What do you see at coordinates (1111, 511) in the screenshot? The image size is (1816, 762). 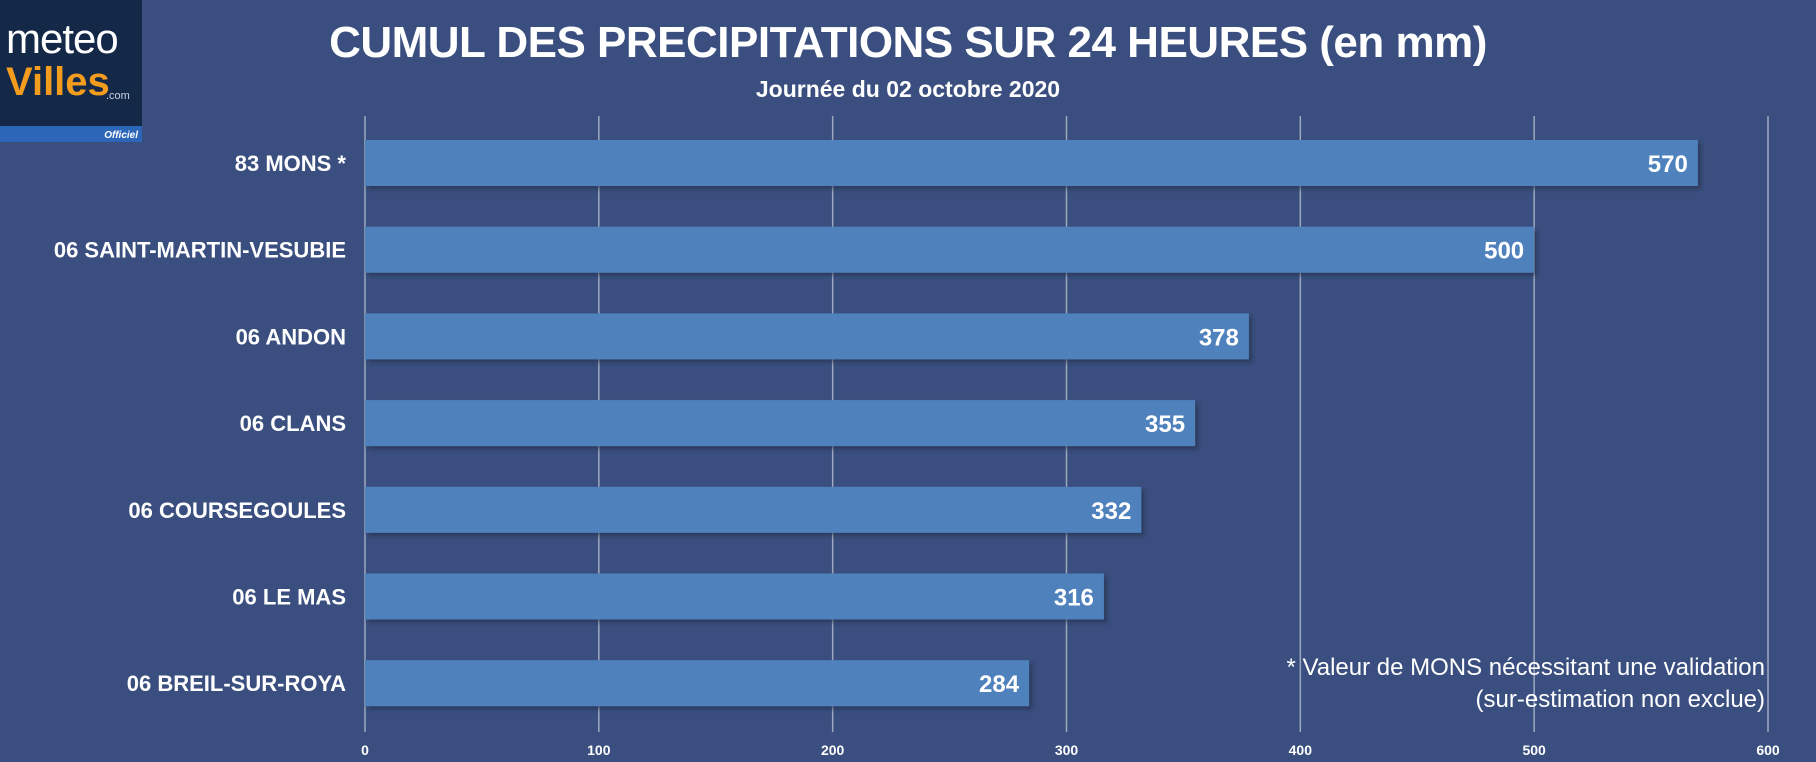 I see `bar-value-label: 332` at bounding box center [1111, 511].